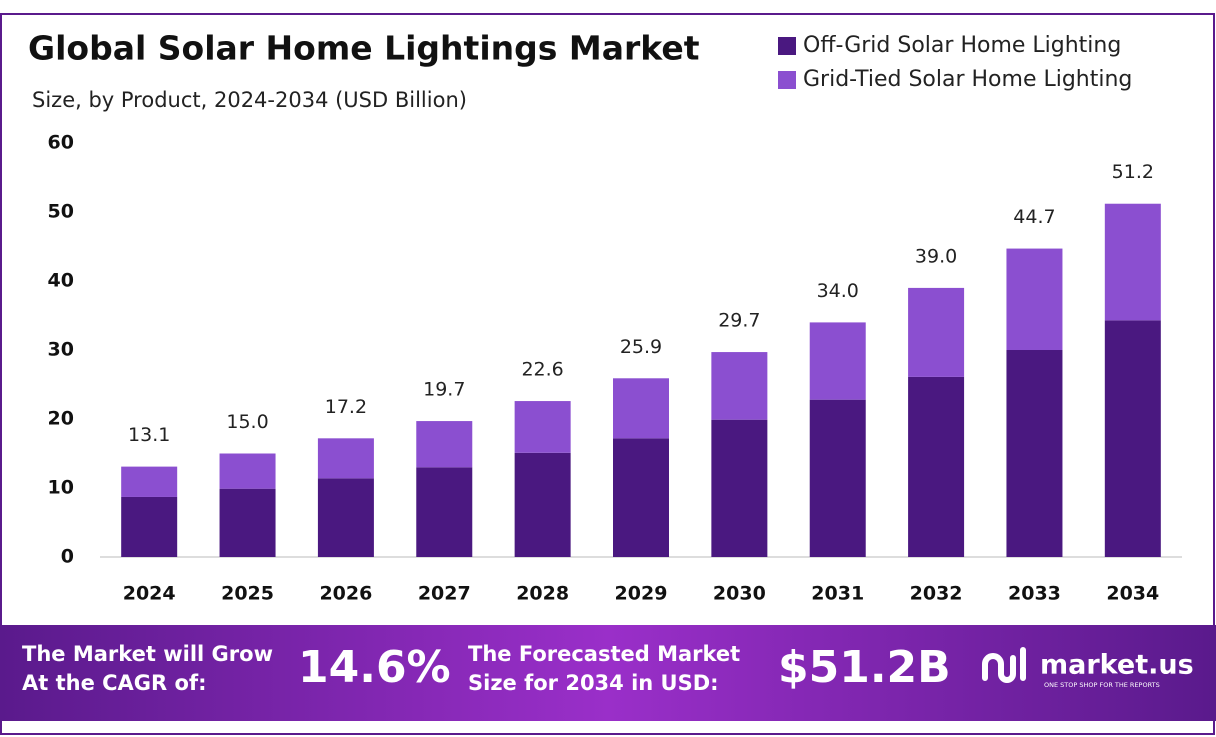 The height and width of the screenshot is (737, 1216). What do you see at coordinates (1034, 594) in the screenshot?
I see `x-tick-label: 2033` at bounding box center [1034, 594].